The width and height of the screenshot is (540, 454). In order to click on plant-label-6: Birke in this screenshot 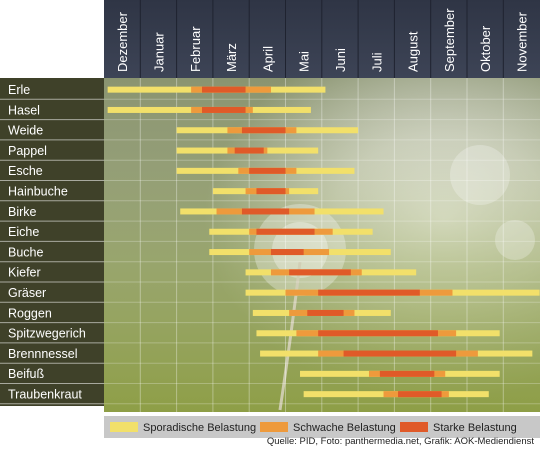, I will do `click(22, 212)`.